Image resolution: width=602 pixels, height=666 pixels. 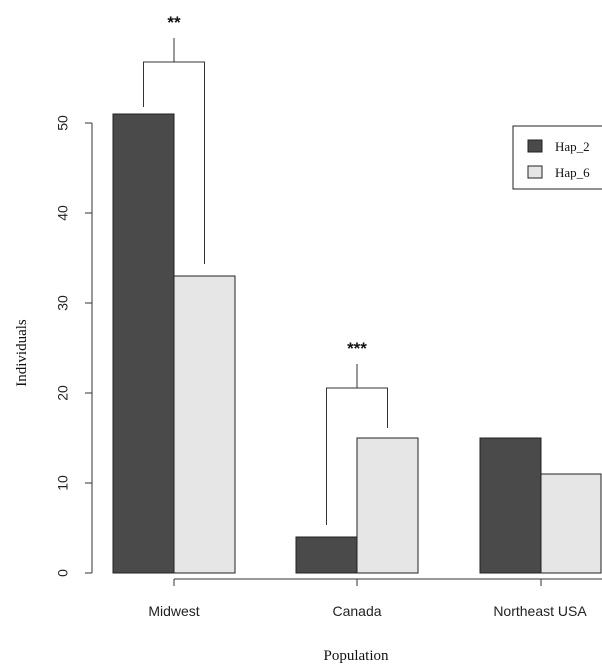 What do you see at coordinates (357, 348) in the screenshot?
I see `significance-label: ***` at bounding box center [357, 348].